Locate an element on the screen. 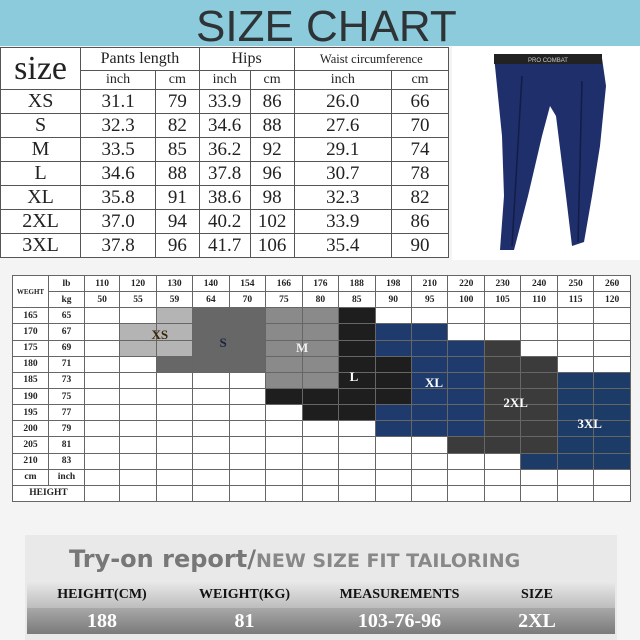  report-value-size: 2XL is located at coordinates (537, 621).